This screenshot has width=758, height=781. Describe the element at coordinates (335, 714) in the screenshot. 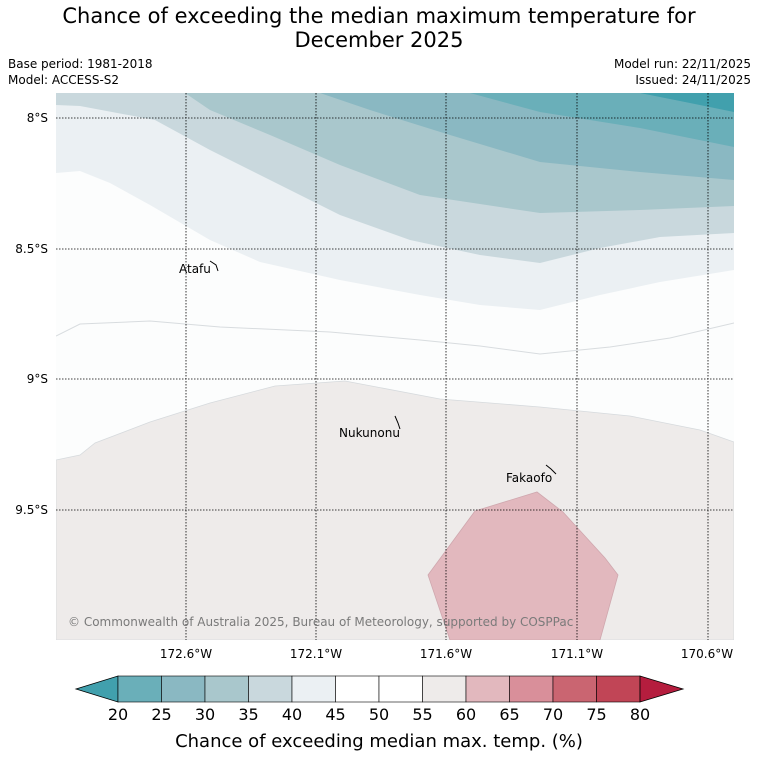

I see `colorbar-tick-label: 45` at that location.